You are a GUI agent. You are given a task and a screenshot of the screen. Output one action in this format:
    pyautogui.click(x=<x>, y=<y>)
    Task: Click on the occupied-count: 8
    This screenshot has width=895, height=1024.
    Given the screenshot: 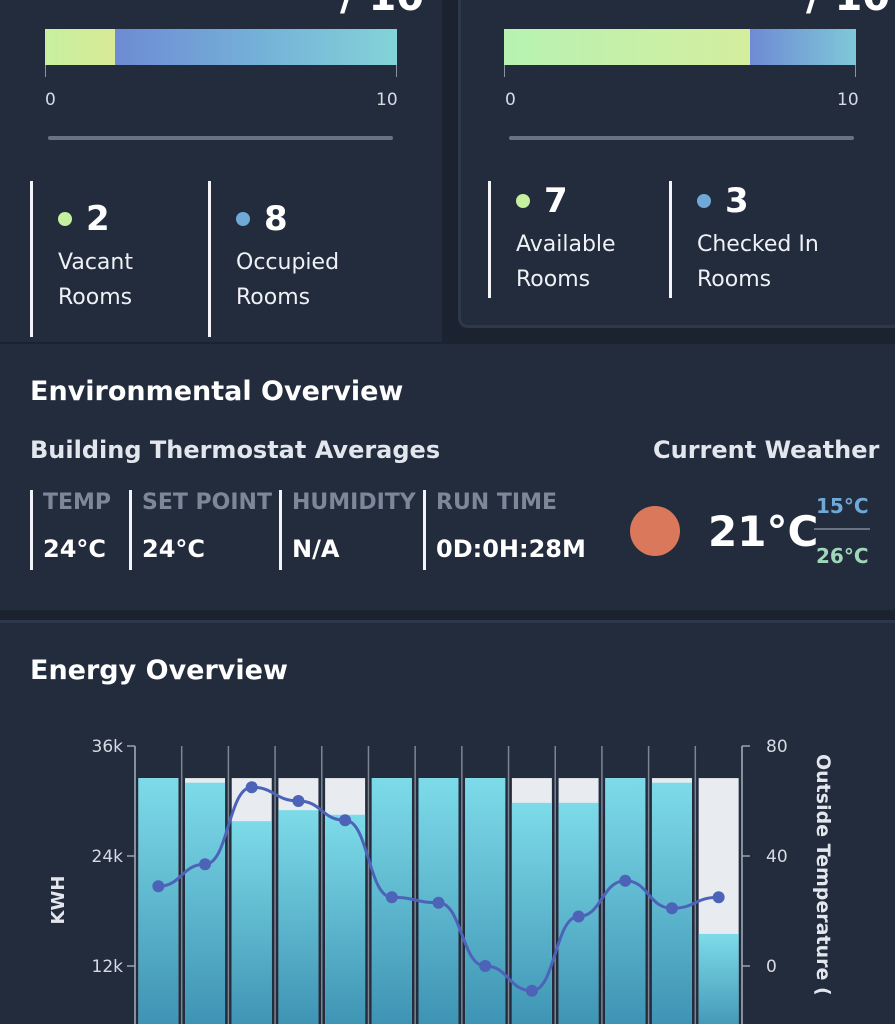 What is the action you would take?
    pyautogui.click(x=276, y=219)
    